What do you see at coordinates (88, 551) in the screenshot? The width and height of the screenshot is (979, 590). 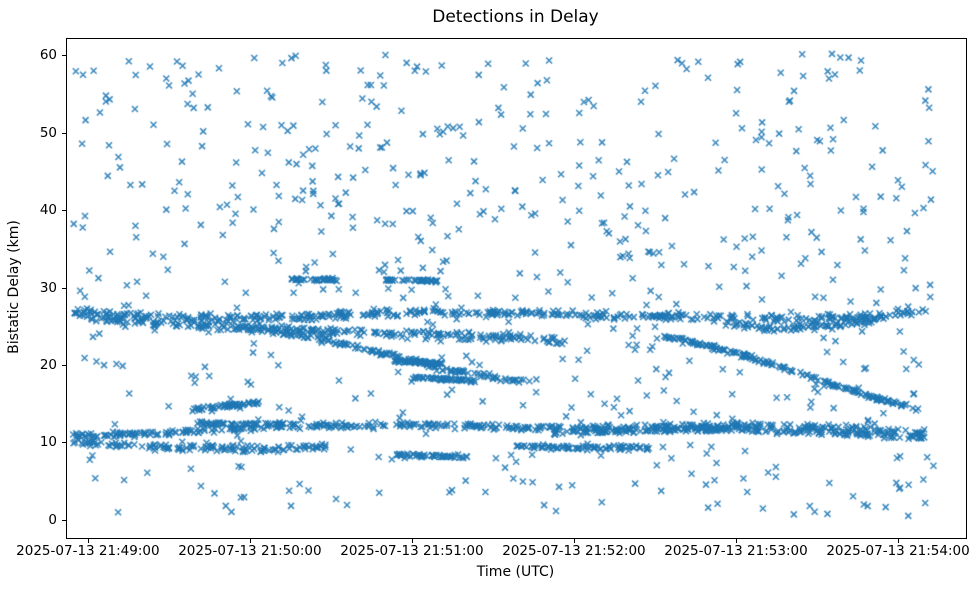 I see `x-tick-label: 2025-07-13 21:49:00` at bounding box center [88, 551].